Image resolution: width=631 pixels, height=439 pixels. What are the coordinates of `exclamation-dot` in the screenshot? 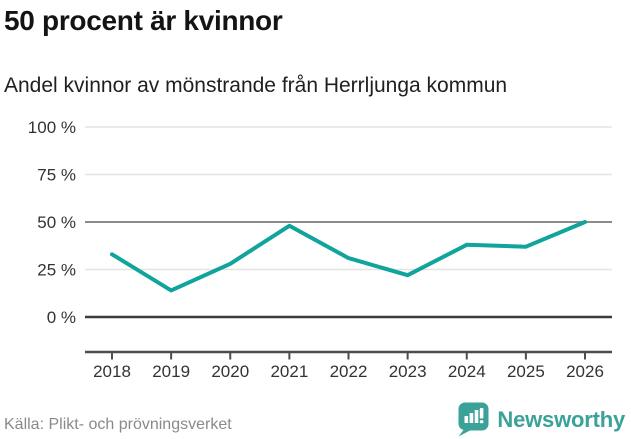 It's located at (482, 422).